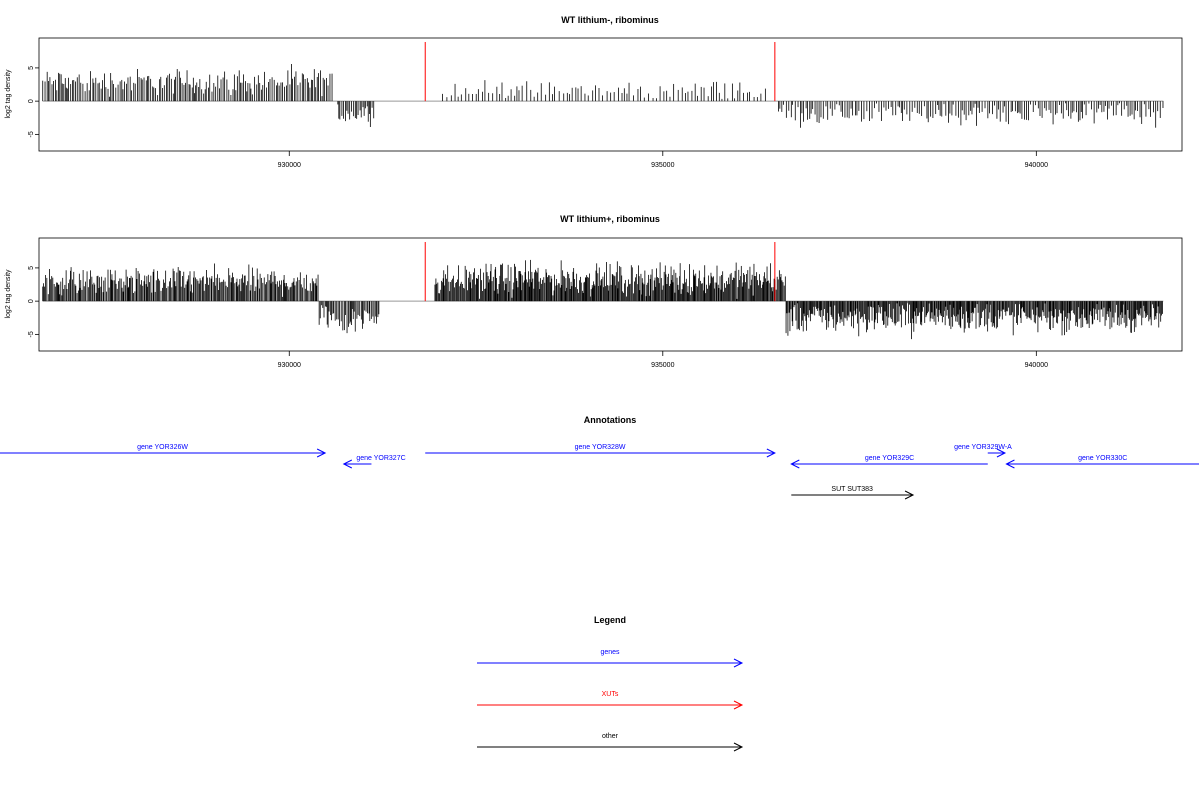 This screenshot has width=1200, height=800. Describe the element at coordinates (1102, 458) in the screenshot. I see `feature-label: gene YOR330C` at that location.